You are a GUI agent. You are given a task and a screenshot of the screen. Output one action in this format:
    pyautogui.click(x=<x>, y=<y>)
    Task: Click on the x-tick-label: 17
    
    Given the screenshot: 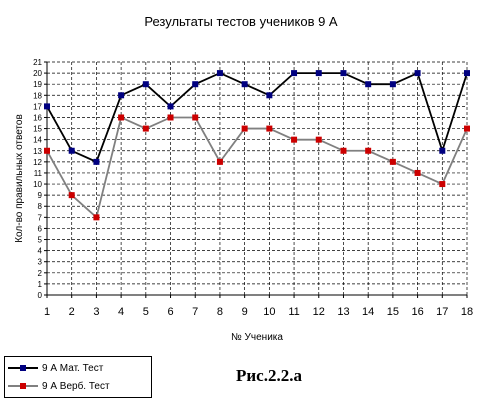 What is the action you would take?
    pyautogui.click(x=442, y=312)
    